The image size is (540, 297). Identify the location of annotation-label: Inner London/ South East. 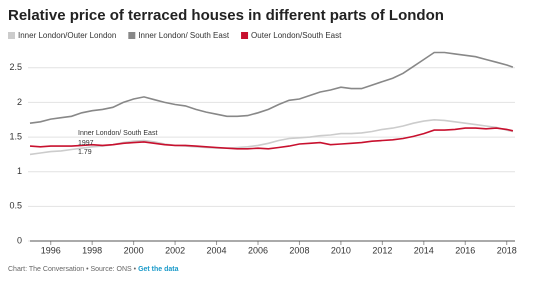
(117, 133).